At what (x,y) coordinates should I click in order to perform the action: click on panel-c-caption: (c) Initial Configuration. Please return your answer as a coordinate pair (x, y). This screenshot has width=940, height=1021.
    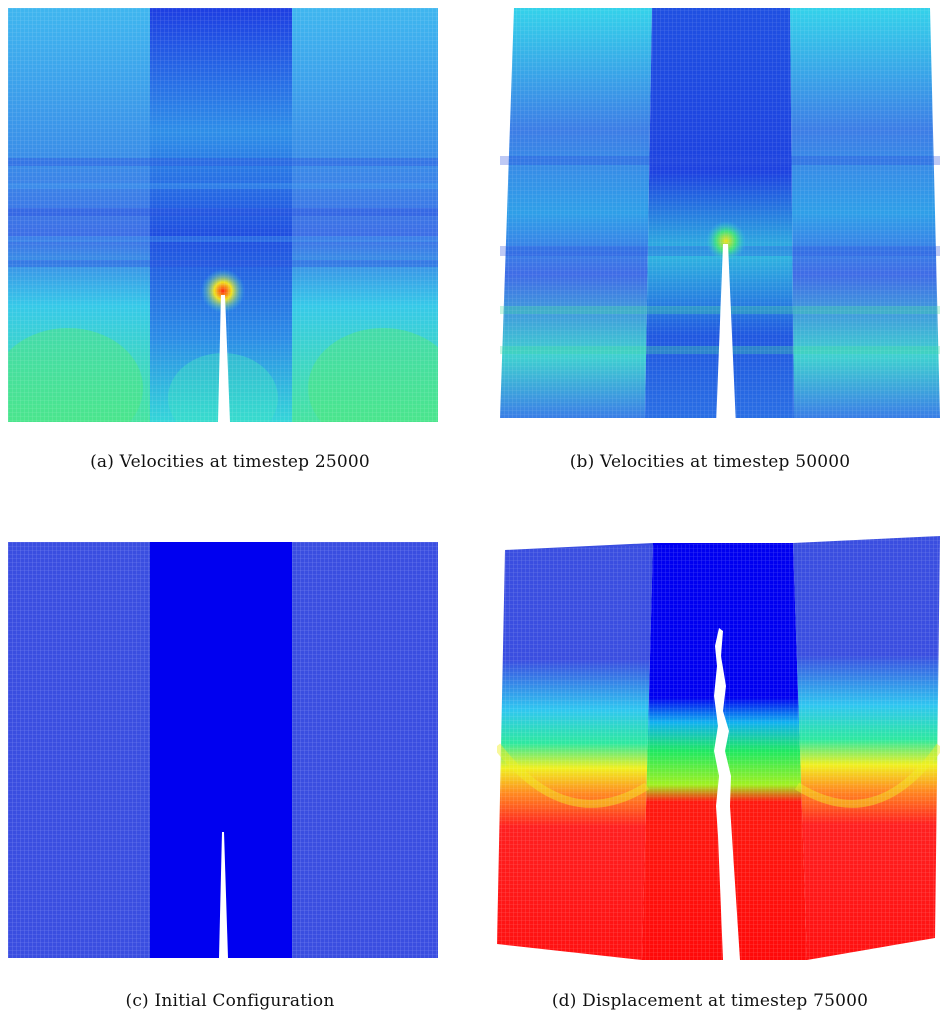
    Looking at the image, I should click on (230, 1001).